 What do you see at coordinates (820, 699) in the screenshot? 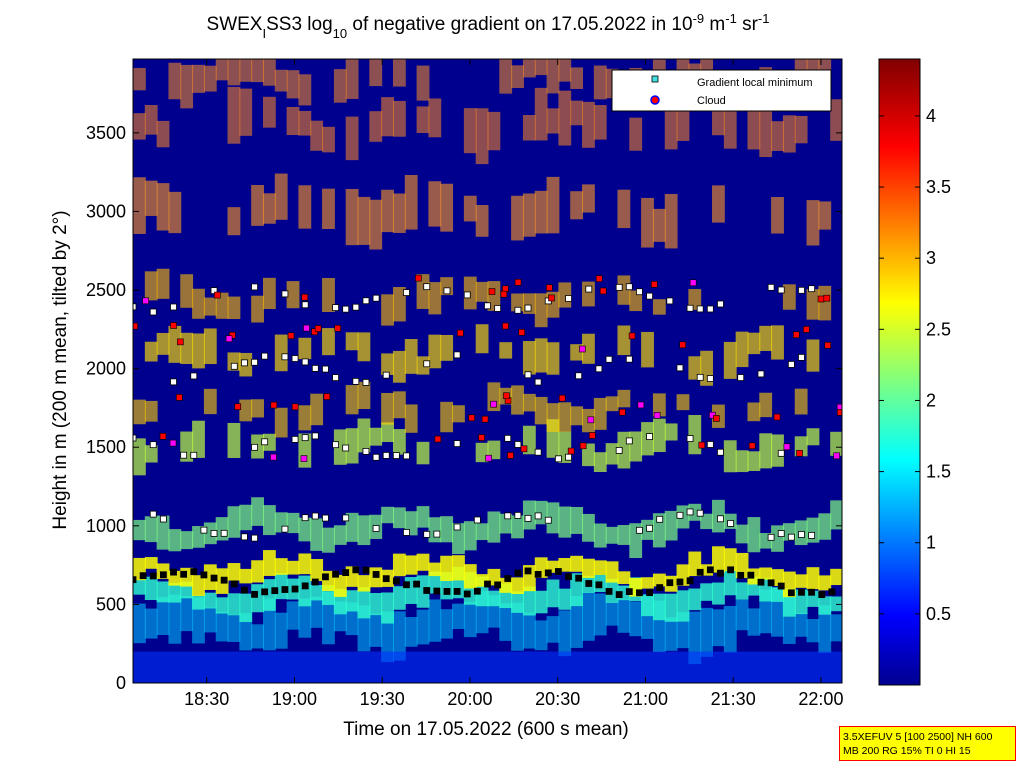
I see `x-tick-label: 22:00` at bounding box center [820, 699].